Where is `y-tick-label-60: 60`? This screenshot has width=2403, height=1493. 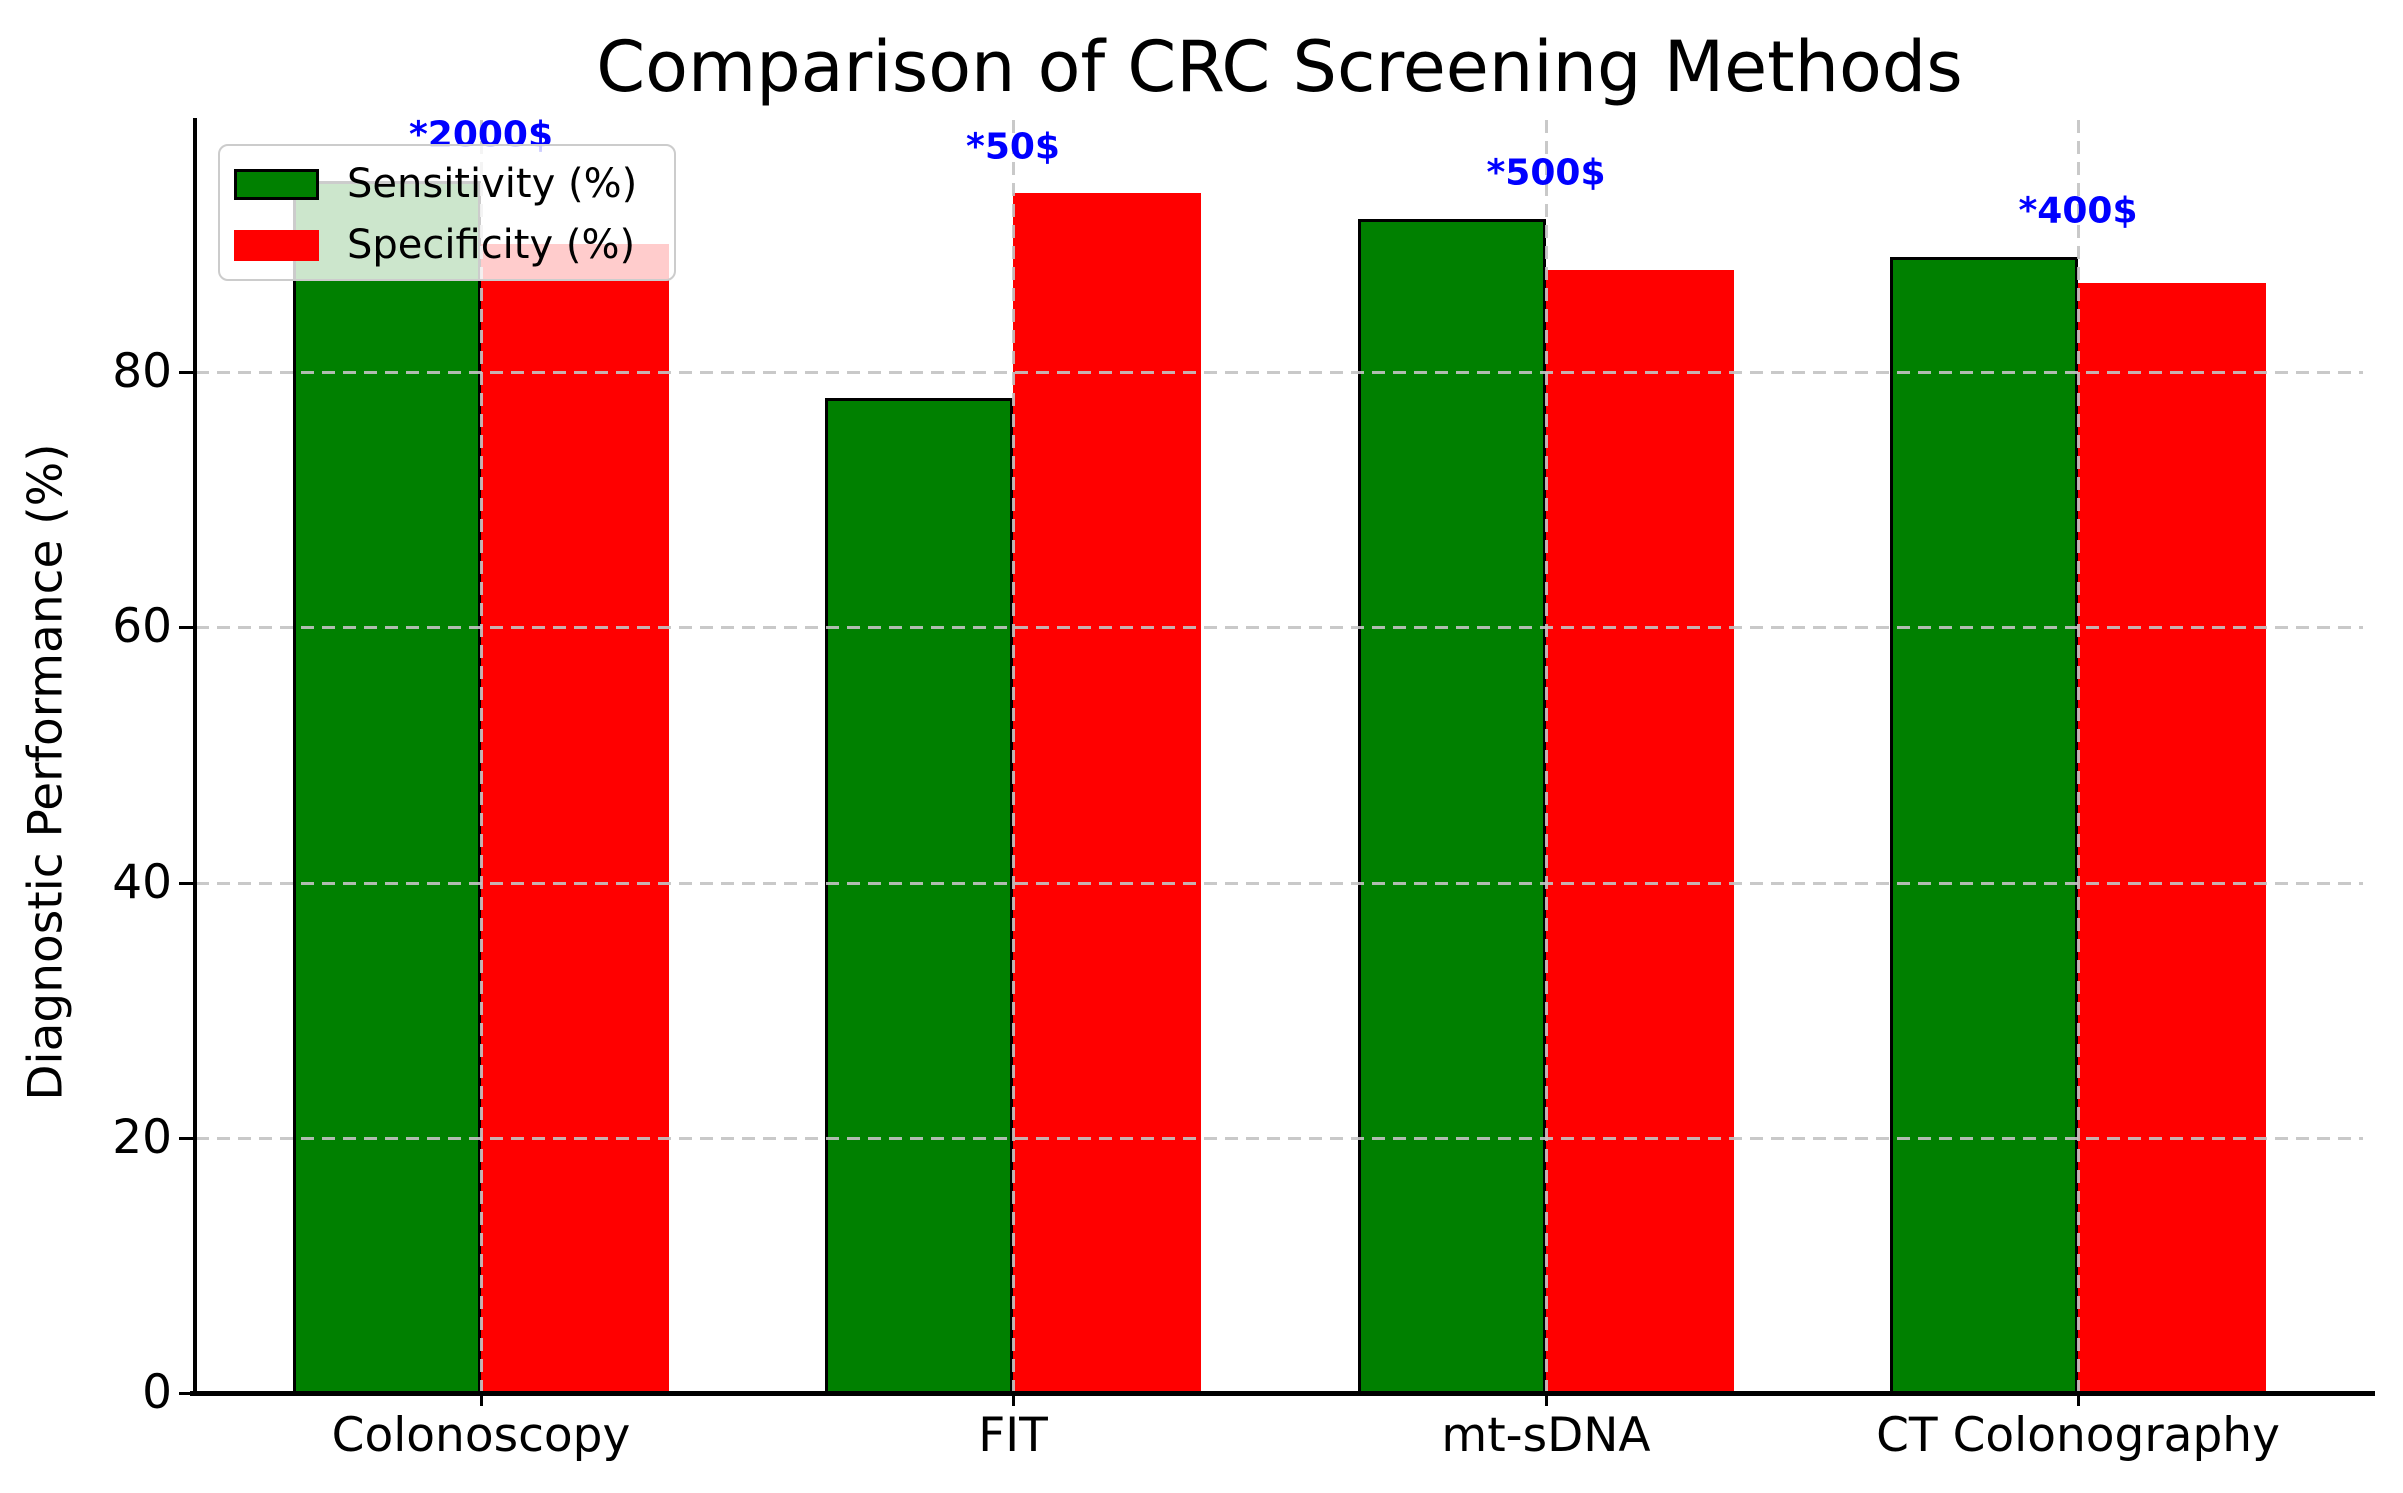 y-tick-label-60: 60 is located at coordinates (142, 626).